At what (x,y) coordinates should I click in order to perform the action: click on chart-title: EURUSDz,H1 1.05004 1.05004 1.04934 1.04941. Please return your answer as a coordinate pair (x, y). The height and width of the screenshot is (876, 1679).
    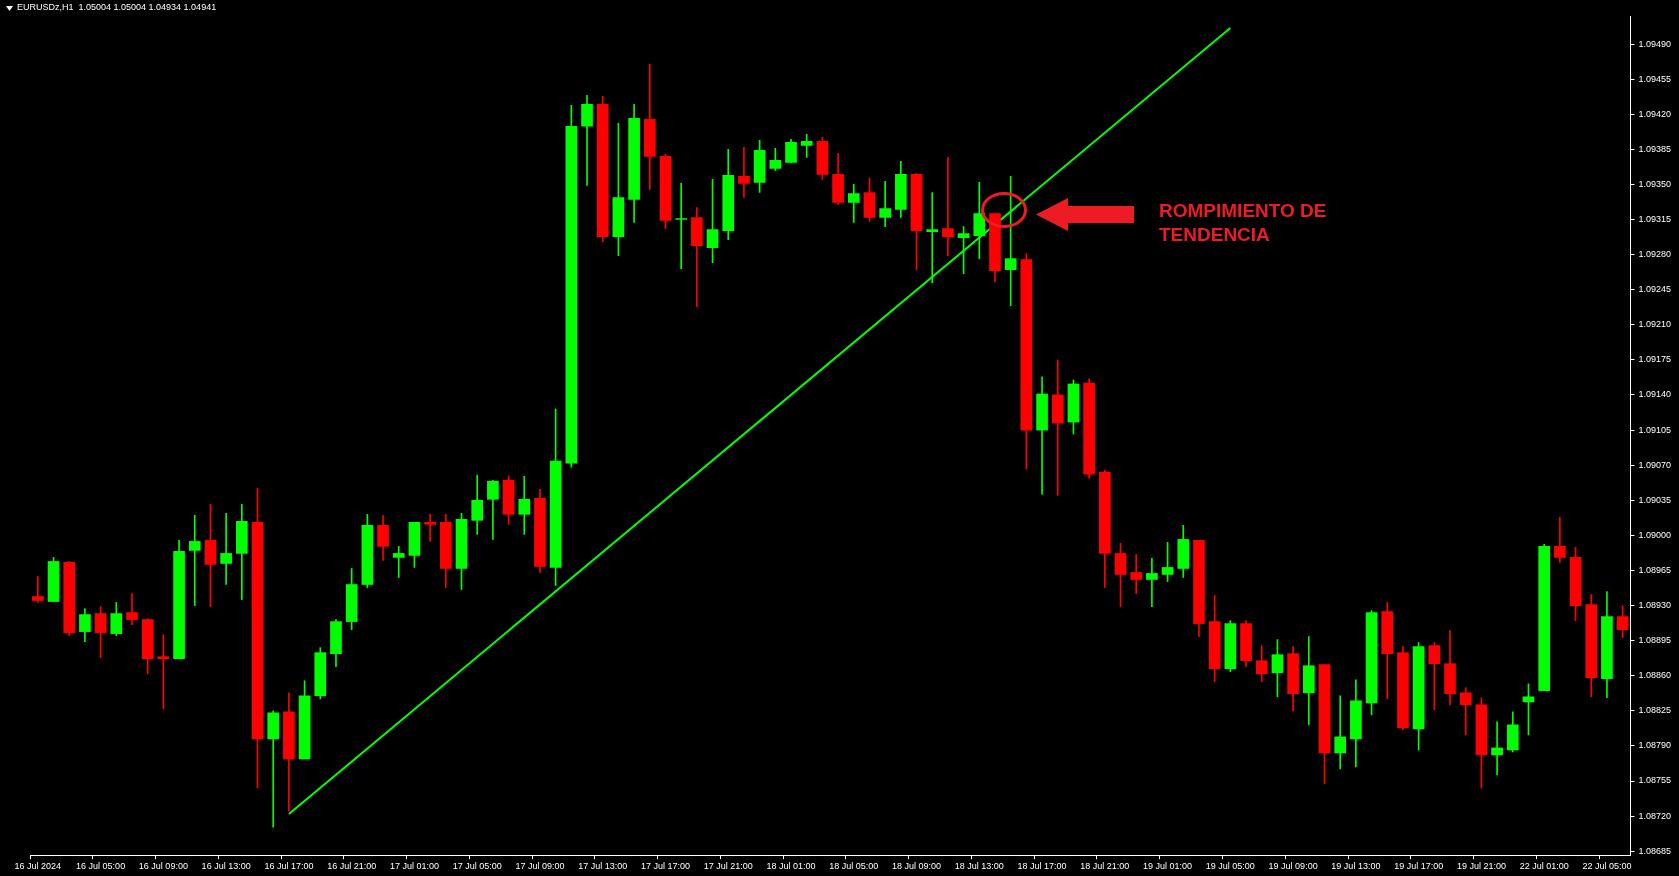
    Looking at the image, I should click on (117, 7).